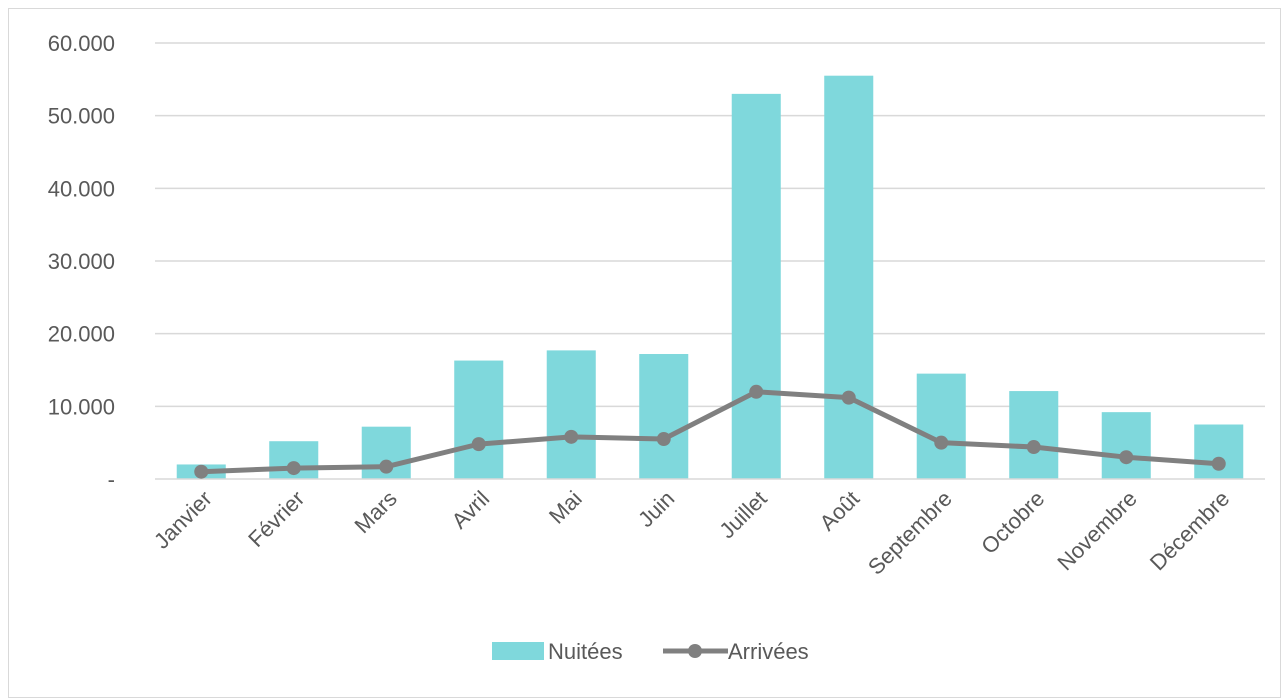 The image size is (1285, 698). Describe the element at coordinates (1096, 530) in the screenshot. I see `x-tick-label: Novembre` at that location.